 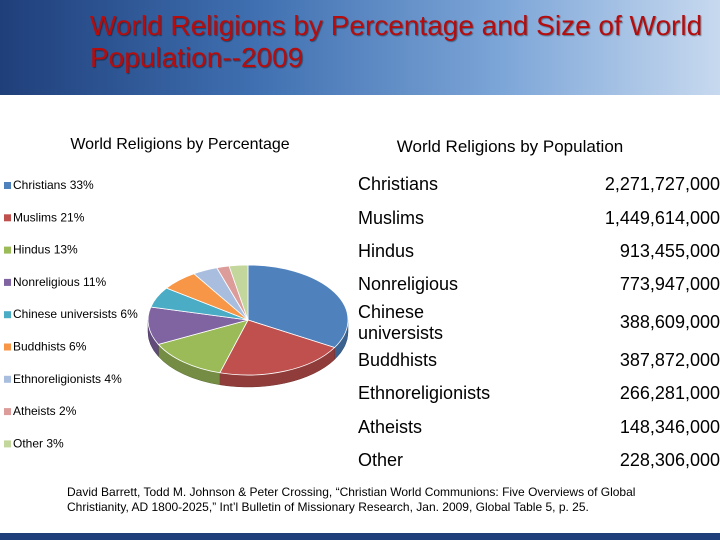 I want to click on table-row: Atheists 148,346,000, so click(x=539, y=426).